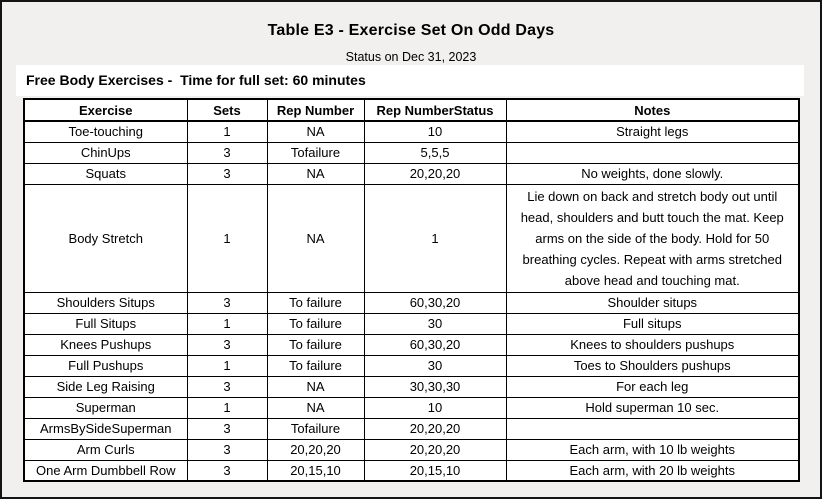  I want to click on cell-exercise: One Arm Dumbbell Row, so click(105, 470).